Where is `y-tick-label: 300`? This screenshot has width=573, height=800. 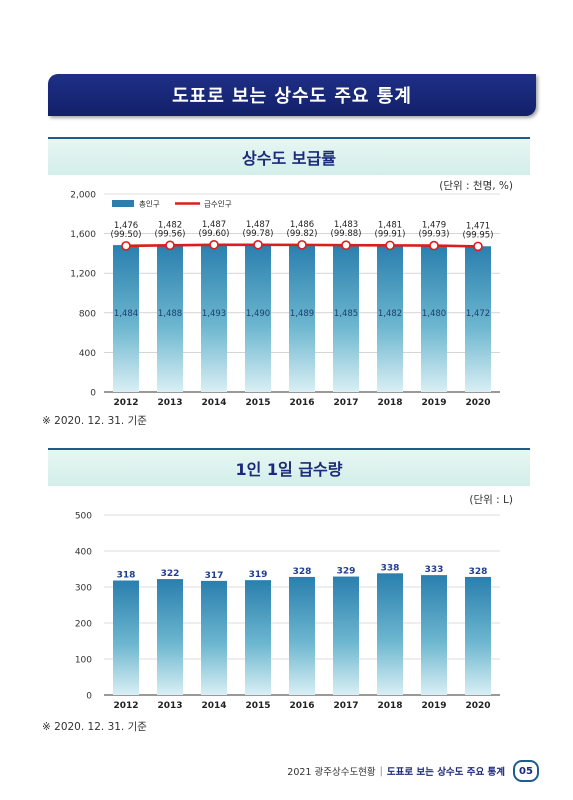
y-tick-label: 300 is located at coordinates (83, 589).